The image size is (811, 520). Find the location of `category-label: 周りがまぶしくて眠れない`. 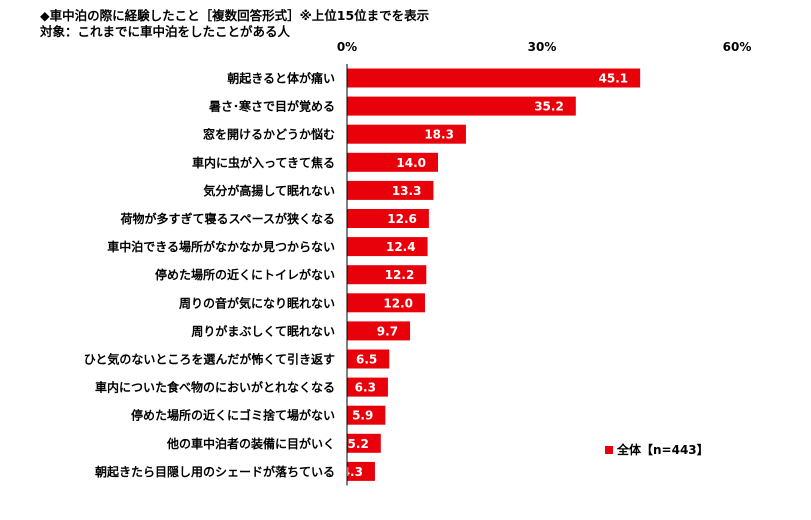

category-label: 周りがまぶしくて眠れない is located at coordinates (263, 330).